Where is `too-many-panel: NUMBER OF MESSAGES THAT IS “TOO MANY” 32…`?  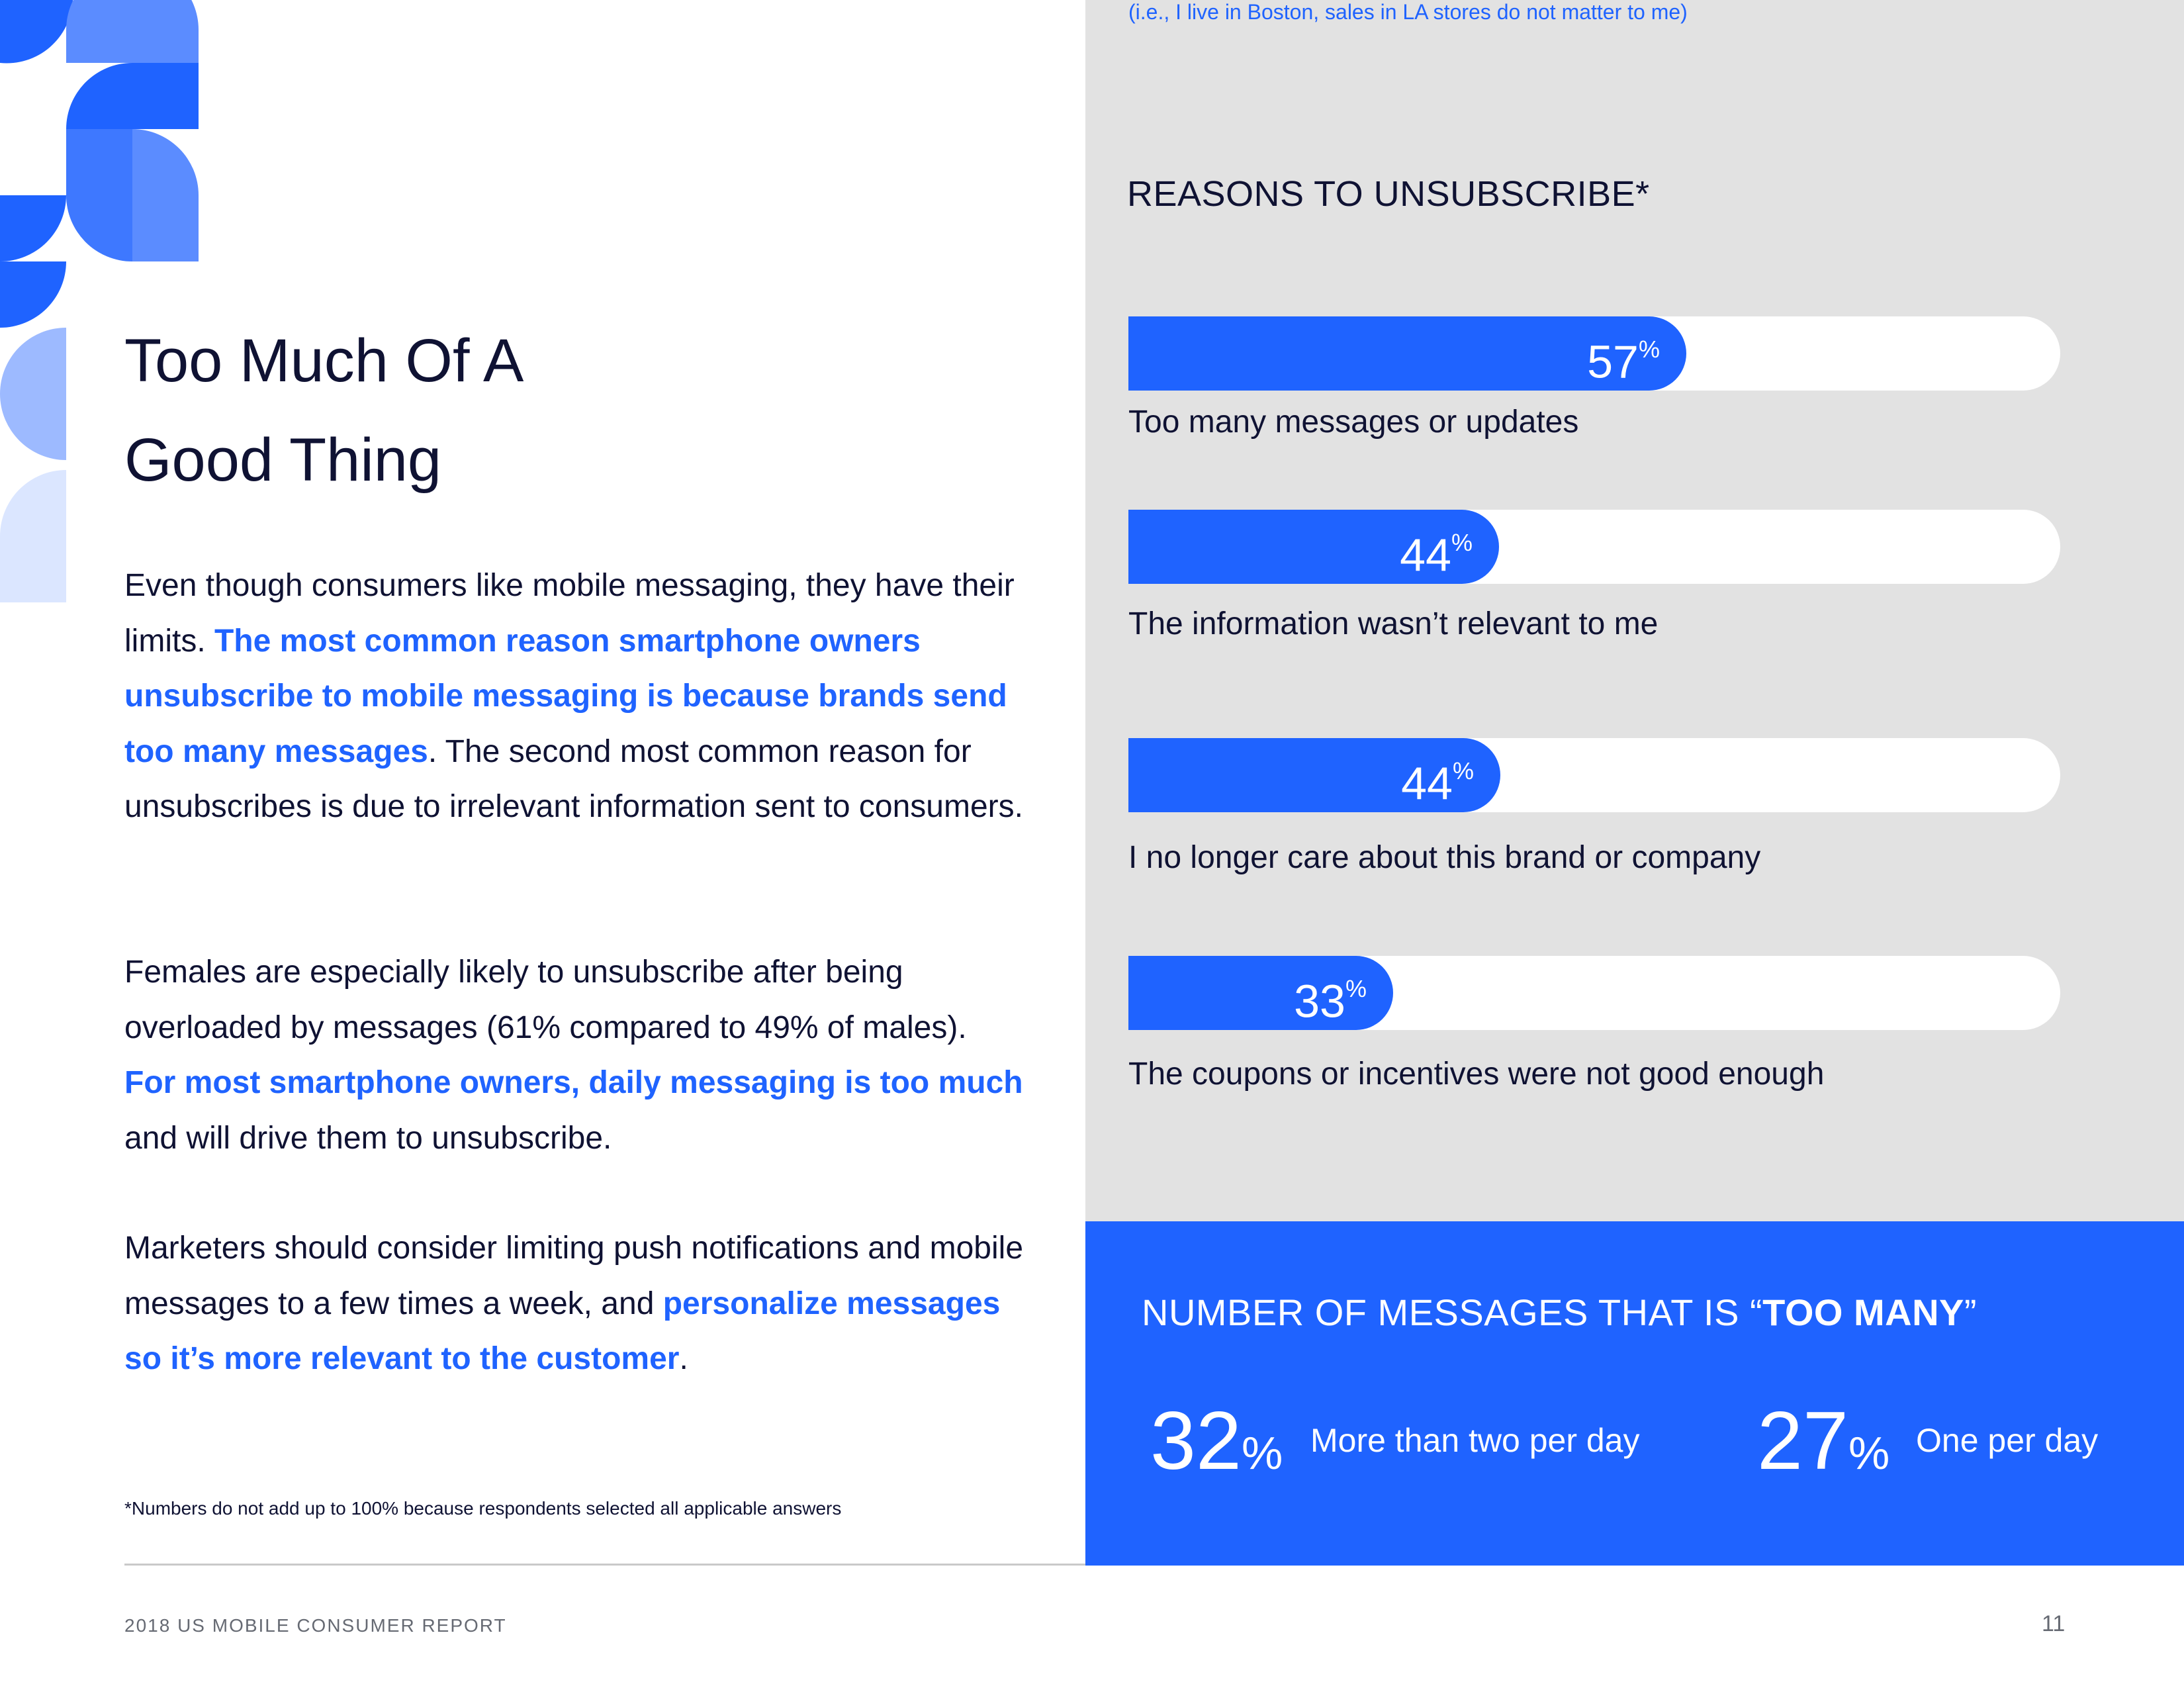
too-many-panel: NUMBER OF MESSAGES THAT IS “TOO MANY” 32… is located at coordinates (1635, 1393).